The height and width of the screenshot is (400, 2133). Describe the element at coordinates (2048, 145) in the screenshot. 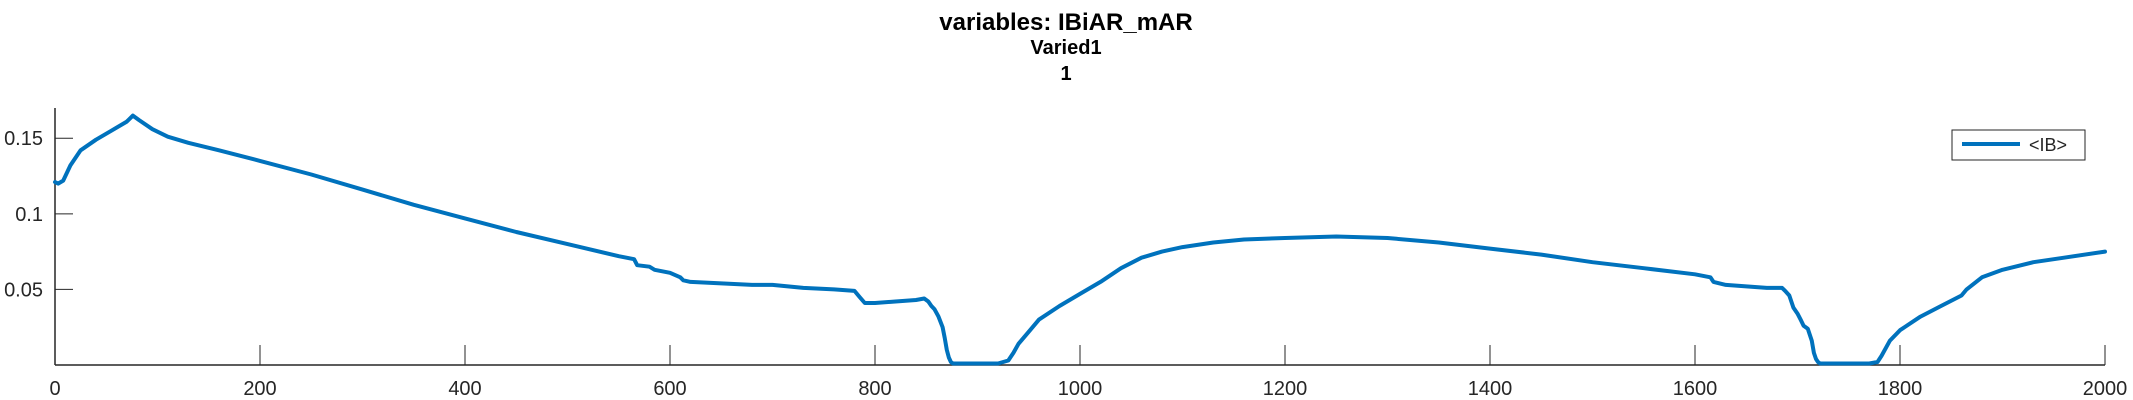

I see `legend-label-ib: <IB>` at that location.